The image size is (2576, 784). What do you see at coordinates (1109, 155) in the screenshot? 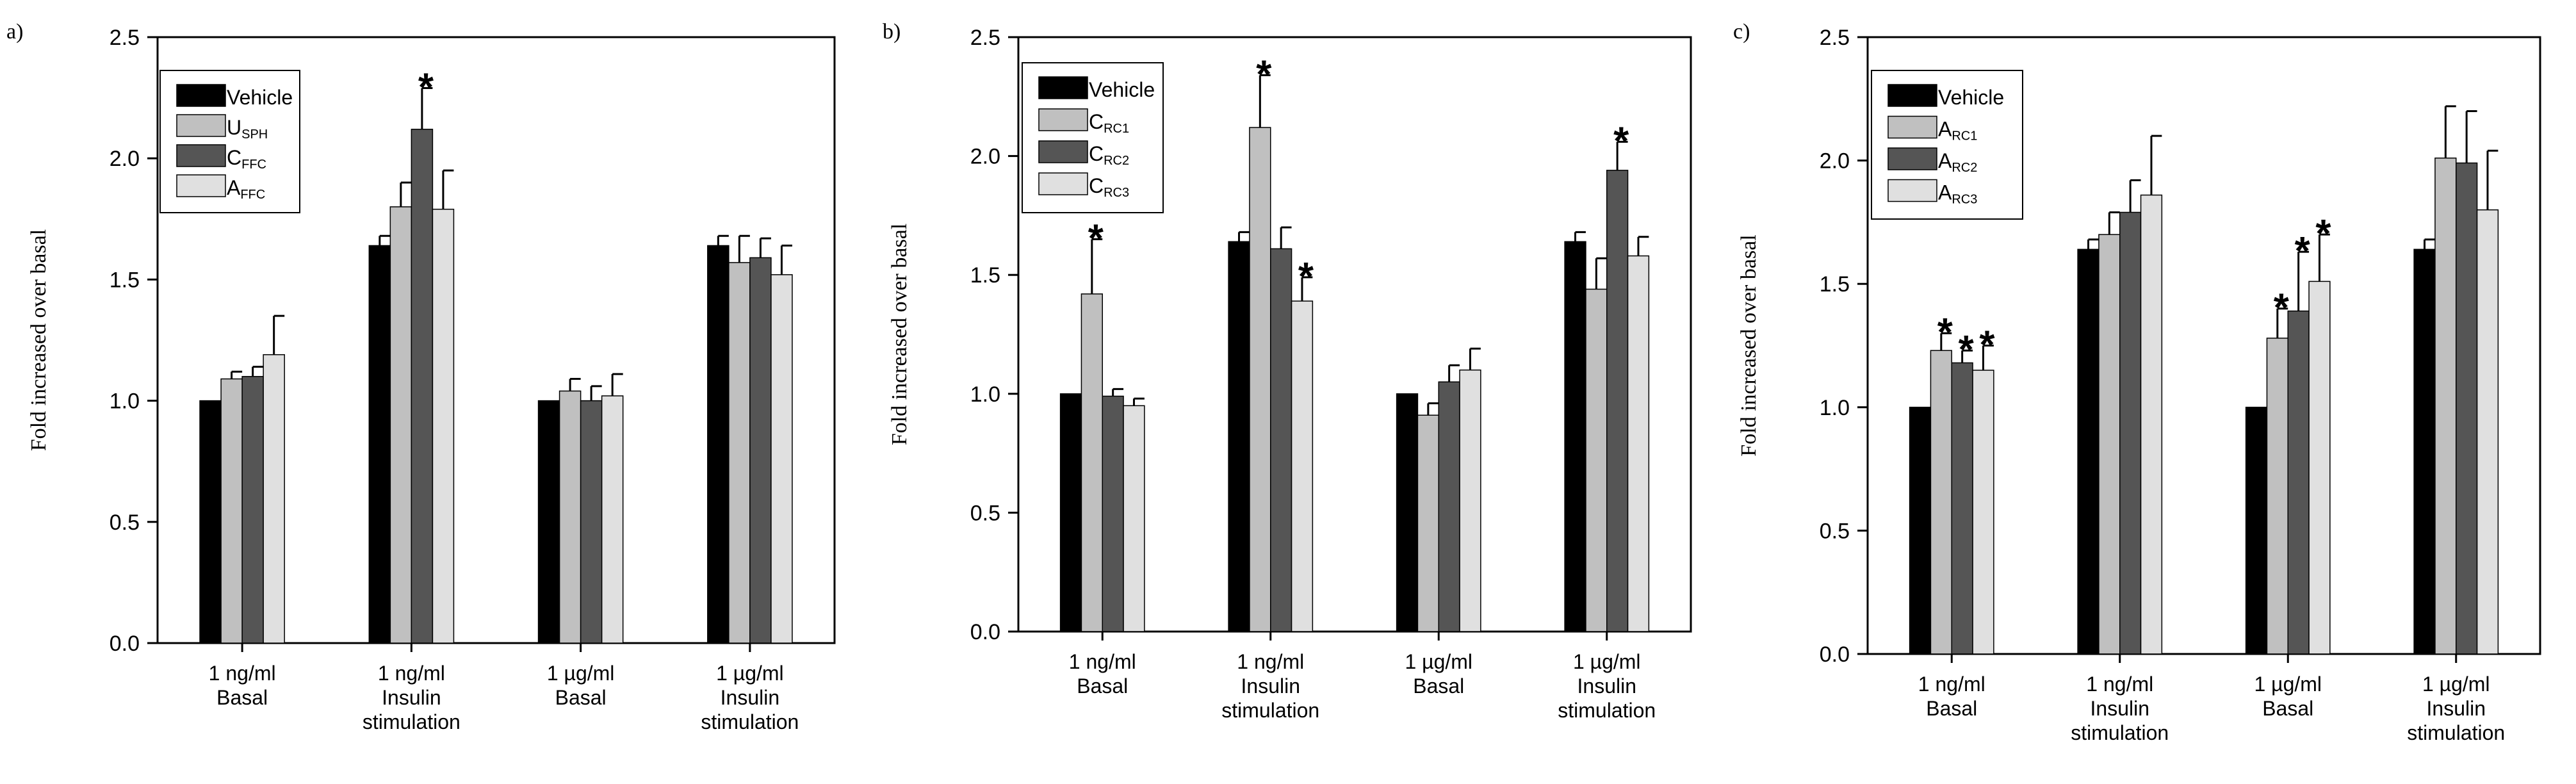
I see `legend-label: CRC2` at bounding box center [1109, 155].